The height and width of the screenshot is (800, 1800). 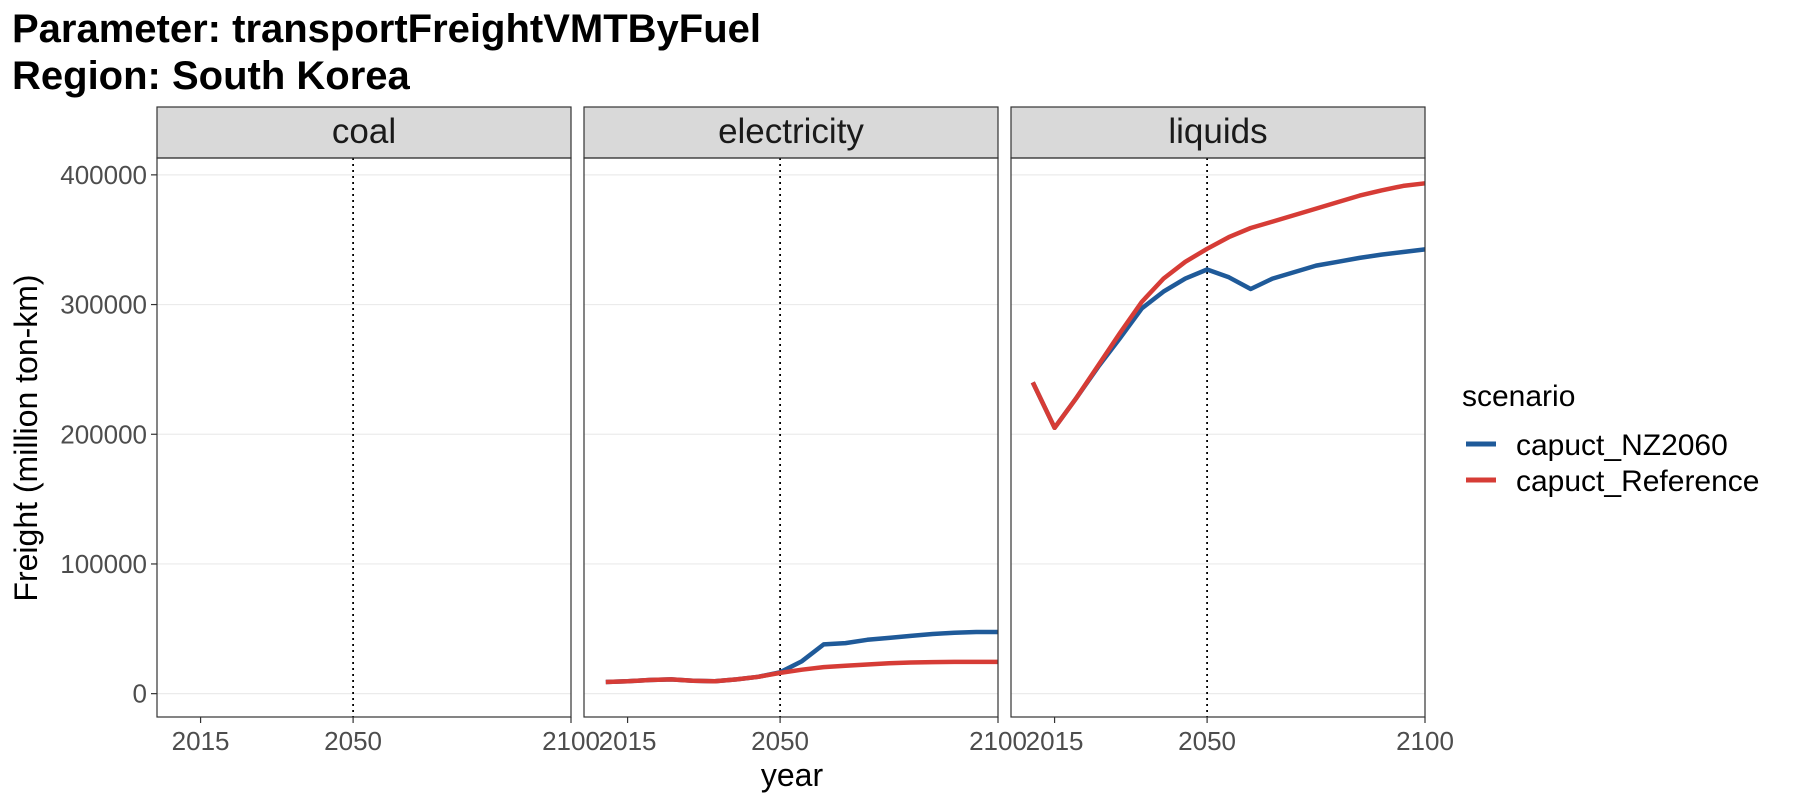 What do you see at coordinates (1518, 396) in the screenshot?
I see `legend-title: scenario` at bounding box center [1518, 396].